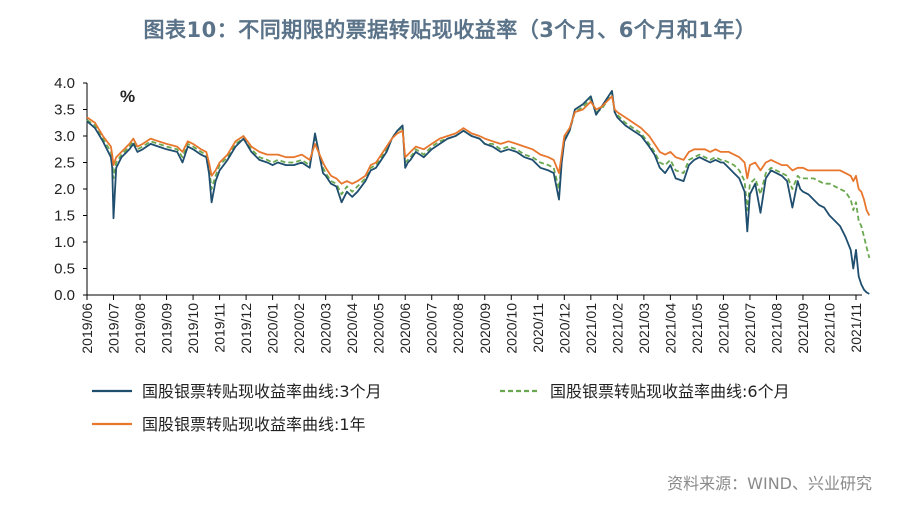 The height and width of the screenshot is (516, 900). What do you see at coordinates (379, 328) in the screenshot?
I see `x-tick-label: 2020/05` at bounding box center [379, 328].